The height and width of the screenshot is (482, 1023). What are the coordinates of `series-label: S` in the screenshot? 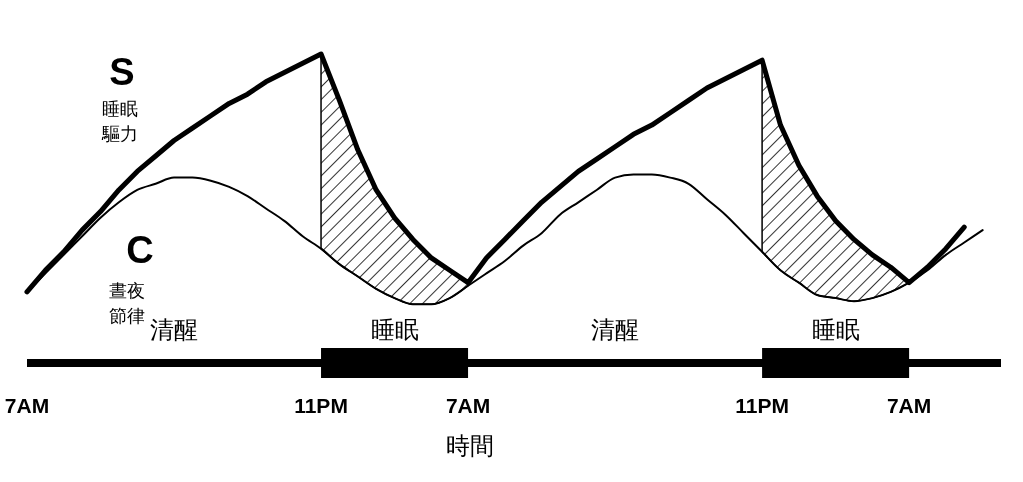 It's located at (122, 72).